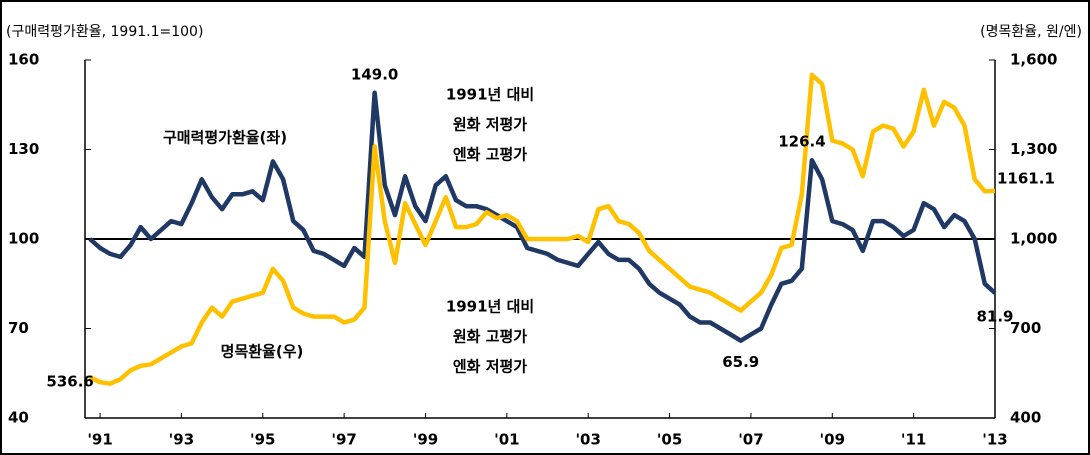 The height and width of the screenshot is (455, 1090). Describe the element at coordinates (69, 382) in the screenshot. I see `data-label: 536.6` at that location.